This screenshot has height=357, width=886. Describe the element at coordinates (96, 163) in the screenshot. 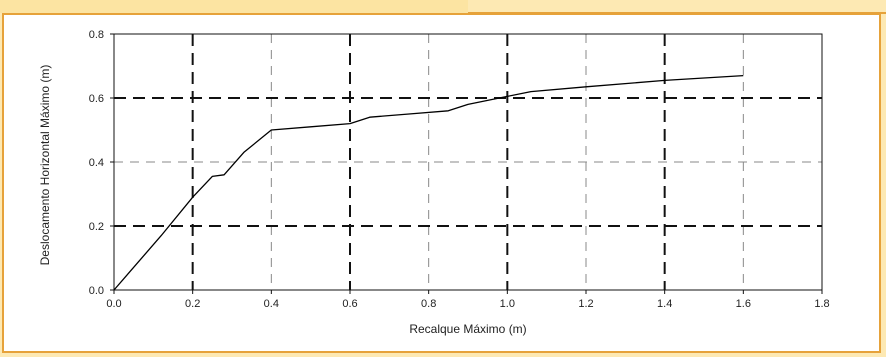

I see `y-tick-label: 0.4` at that location.